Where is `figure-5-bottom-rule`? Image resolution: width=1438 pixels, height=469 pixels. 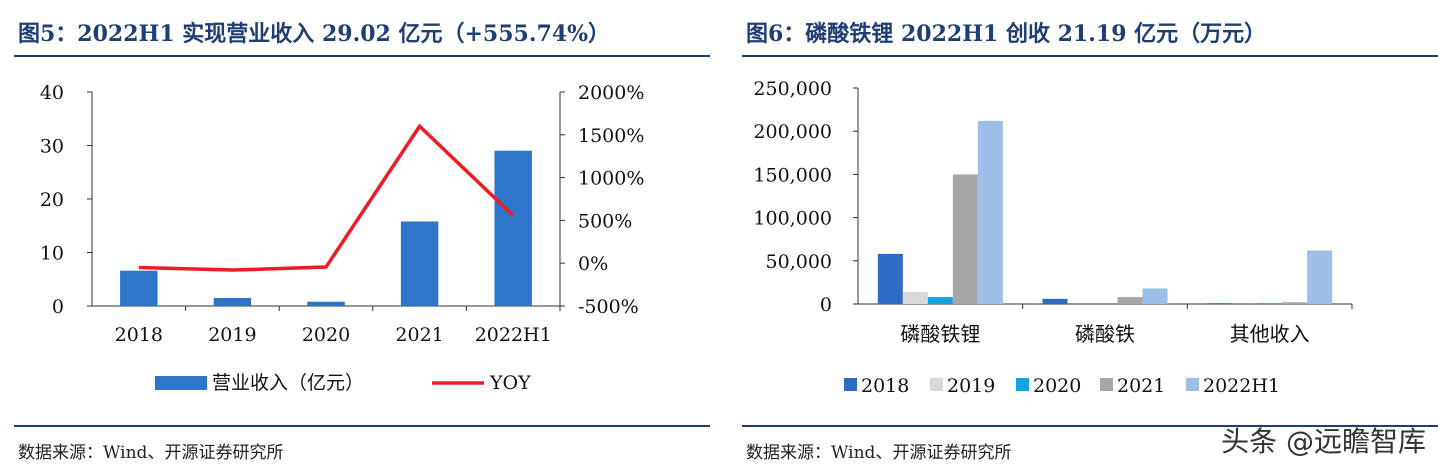 figure-5-bottom-rule is located at coordinates (362, 426).